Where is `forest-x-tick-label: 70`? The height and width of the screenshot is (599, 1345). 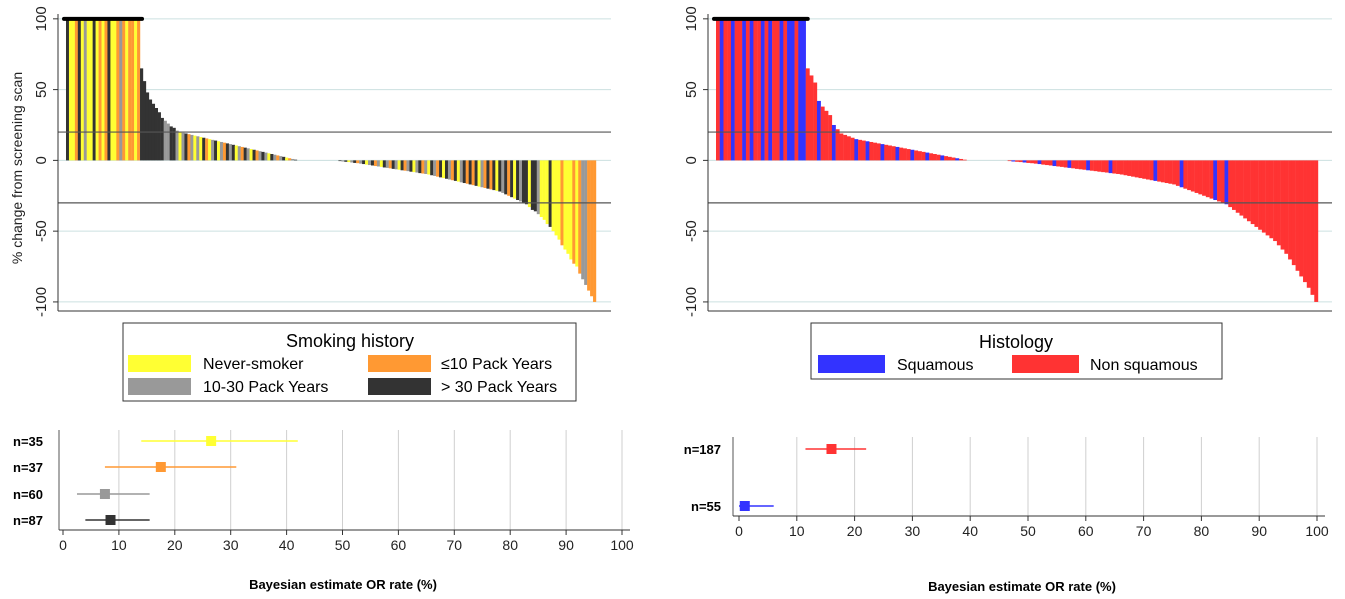
forest-x-tick-label: 70 is located at coordinates (1144, 531).